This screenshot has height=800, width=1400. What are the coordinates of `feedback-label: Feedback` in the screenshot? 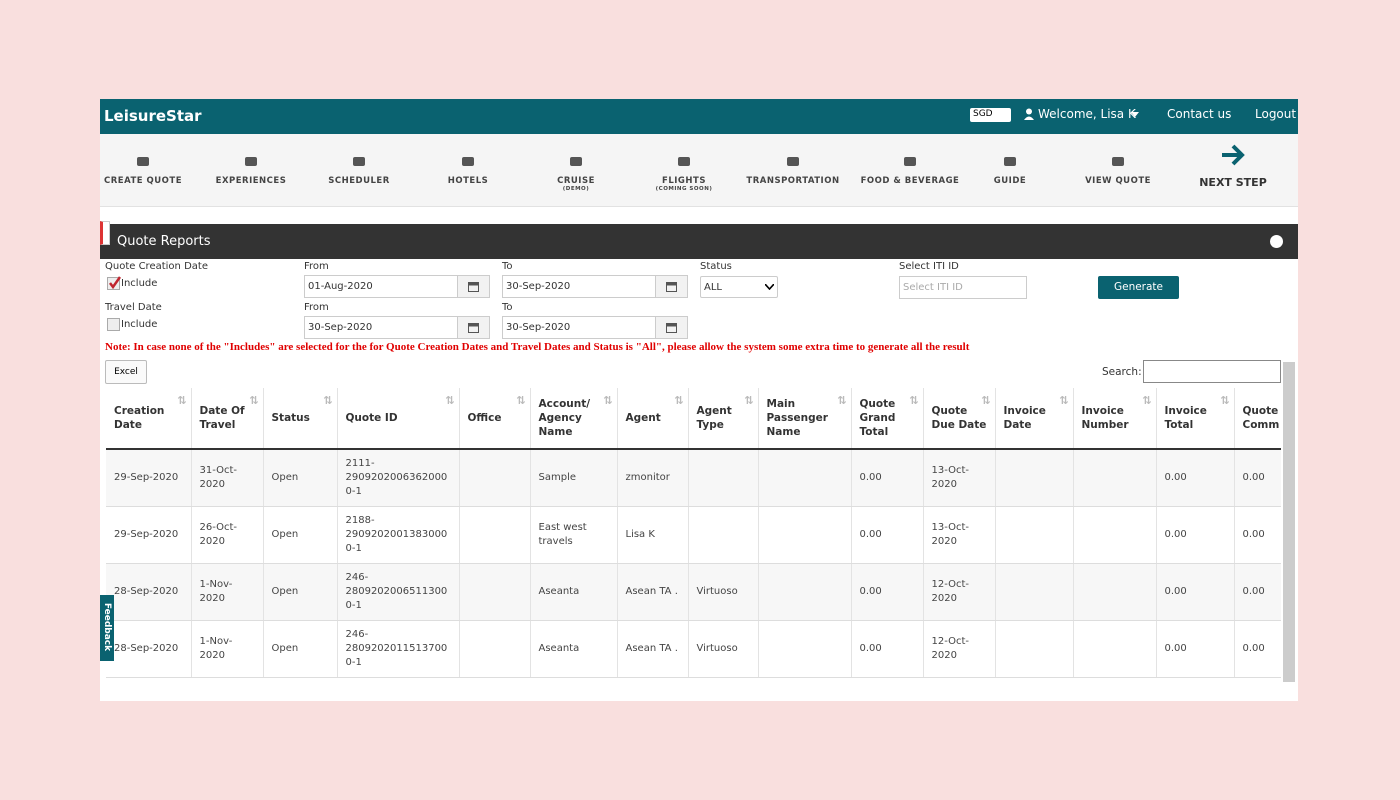 It's located at (107, 627).